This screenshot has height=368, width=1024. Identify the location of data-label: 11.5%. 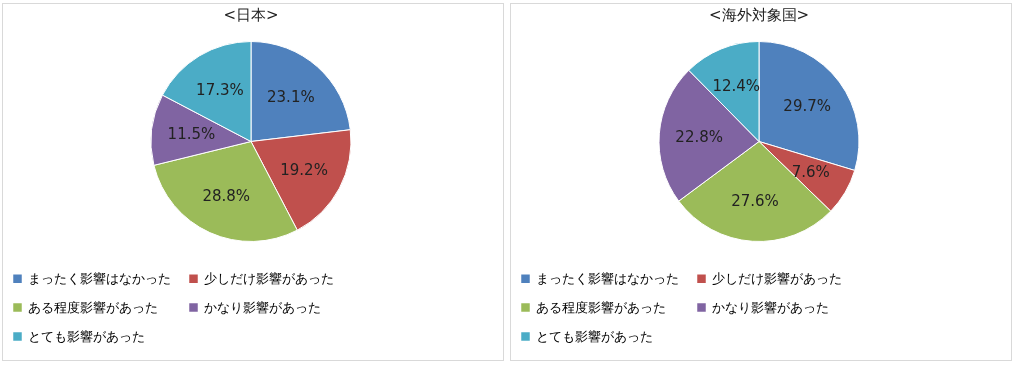
(191, 134).